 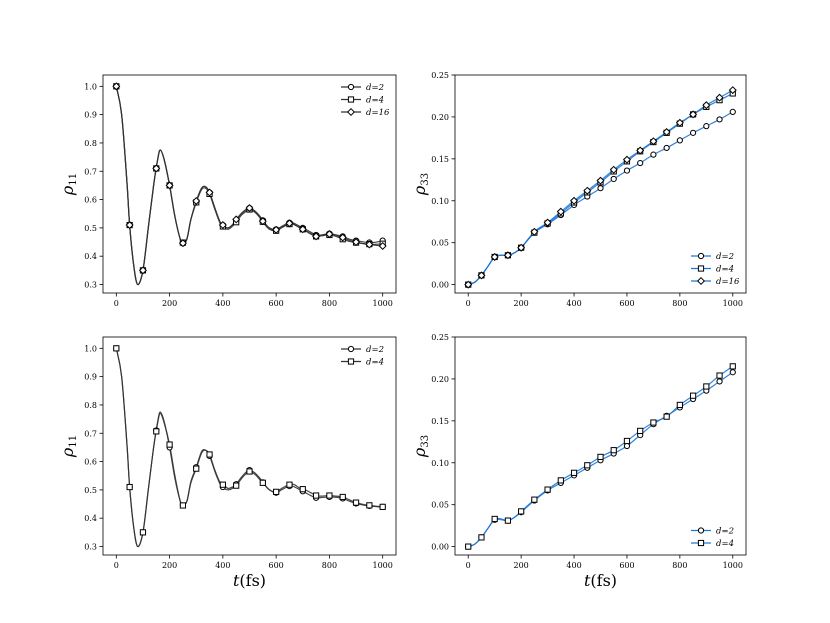 I want to click on legend-label-1: d=4, so click(x=375, y=363).